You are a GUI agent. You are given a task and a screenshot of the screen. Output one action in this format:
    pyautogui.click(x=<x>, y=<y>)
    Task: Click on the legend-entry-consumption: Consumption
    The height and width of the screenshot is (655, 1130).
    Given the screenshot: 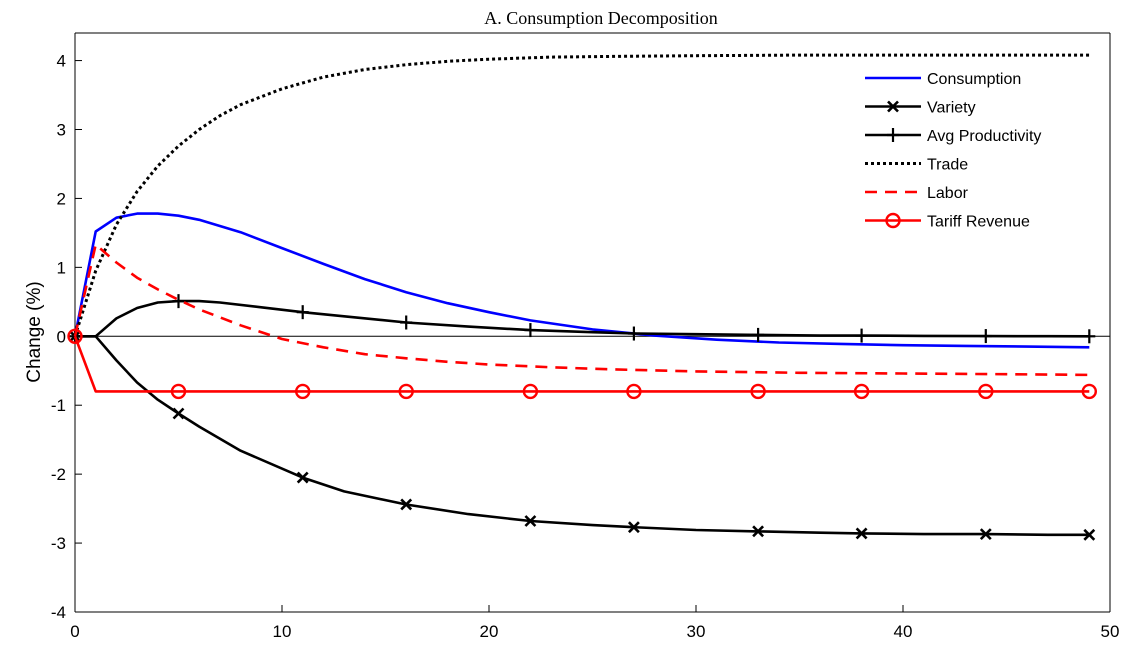 What is the action you would take?
    pyautogui.click(x=943, y=79)
    